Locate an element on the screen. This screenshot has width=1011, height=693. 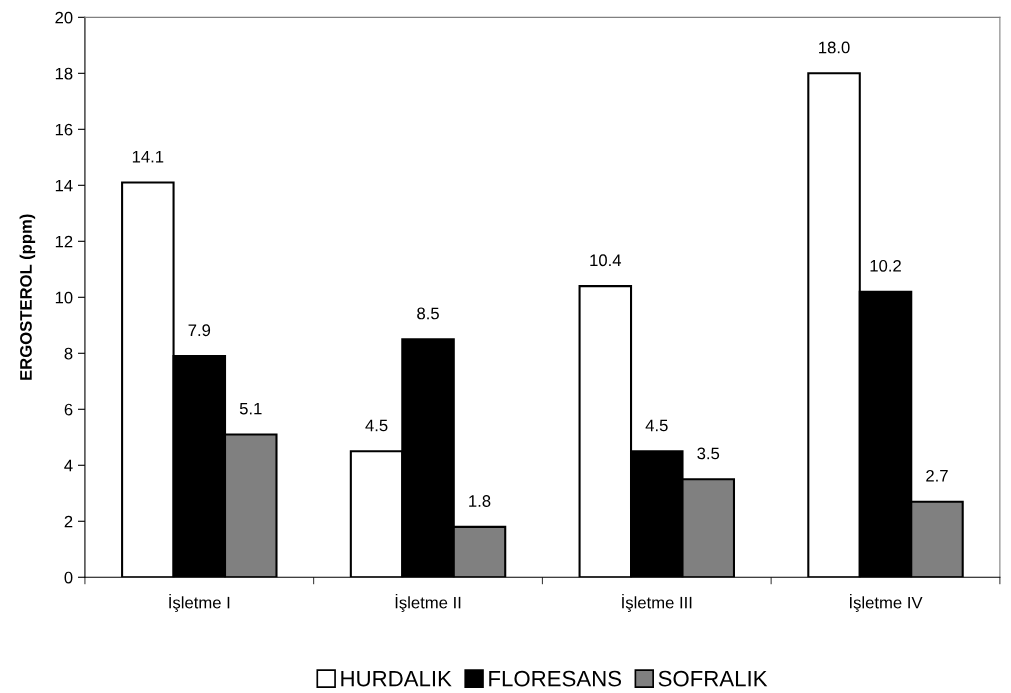
x-tick-label: İşletme I is located at coordinates (199, 602).